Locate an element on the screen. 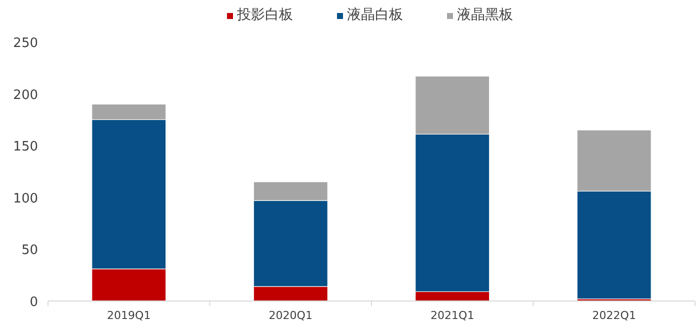  y-tick-label: 100 is located at coordinates (25, 198).